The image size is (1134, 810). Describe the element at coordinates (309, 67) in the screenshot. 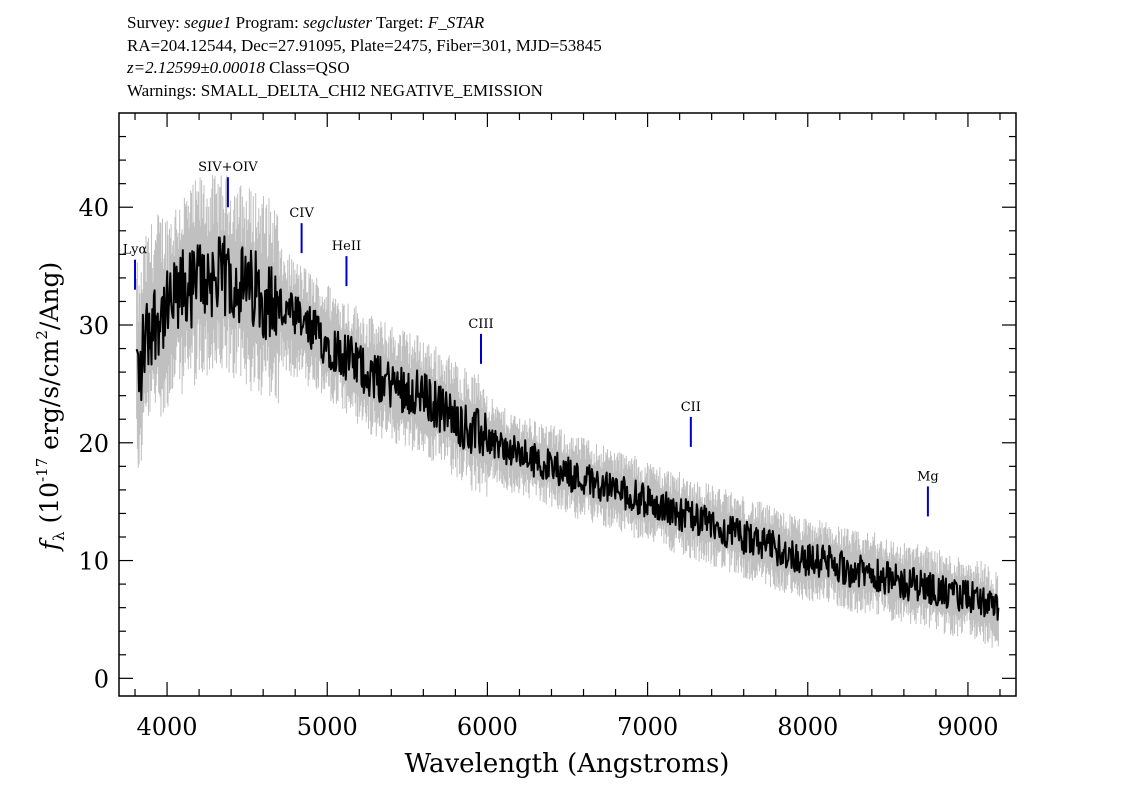

I see `class-value: Class=QSO` at that location.